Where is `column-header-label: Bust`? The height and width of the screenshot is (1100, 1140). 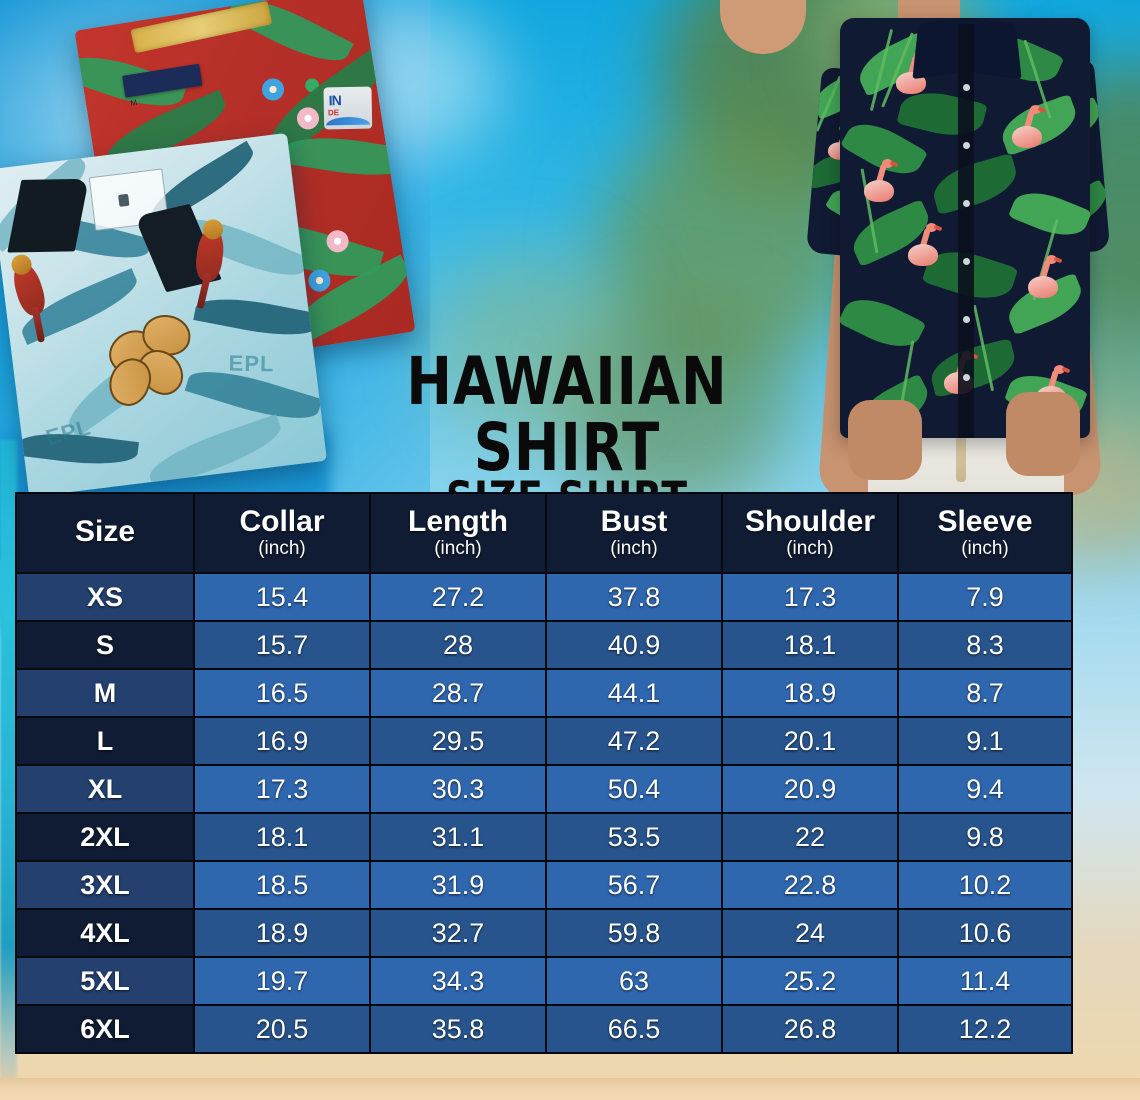 column-header-label: Bust is located at coordinates (634, 521).